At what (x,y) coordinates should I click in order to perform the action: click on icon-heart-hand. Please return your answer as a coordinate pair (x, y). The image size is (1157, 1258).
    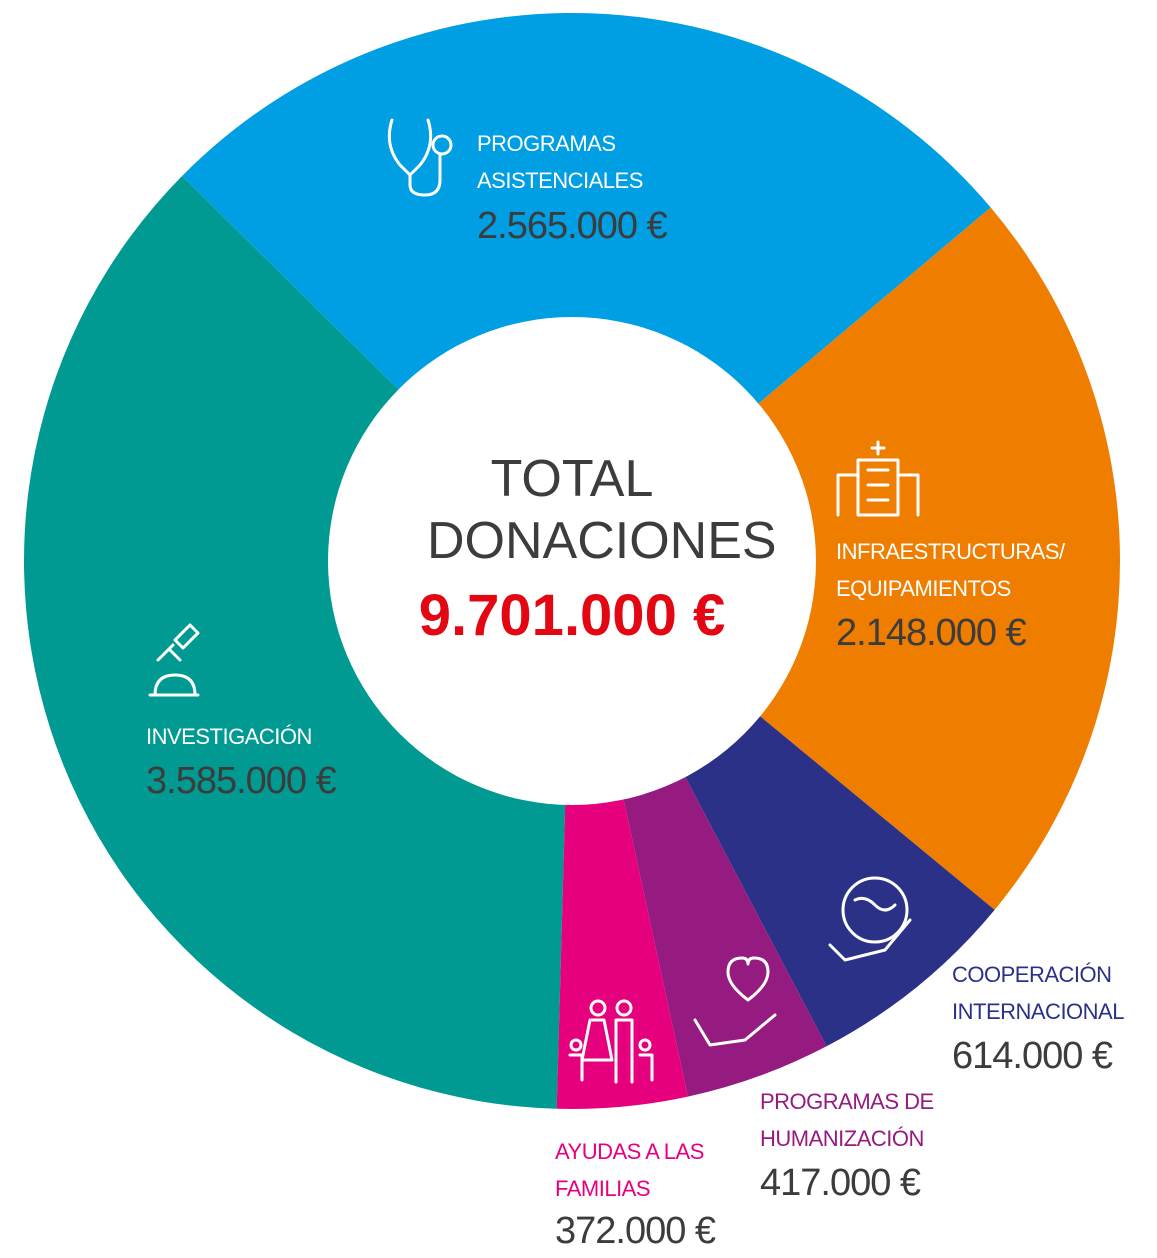
    Looking at the image, I should click on (735, 1001).